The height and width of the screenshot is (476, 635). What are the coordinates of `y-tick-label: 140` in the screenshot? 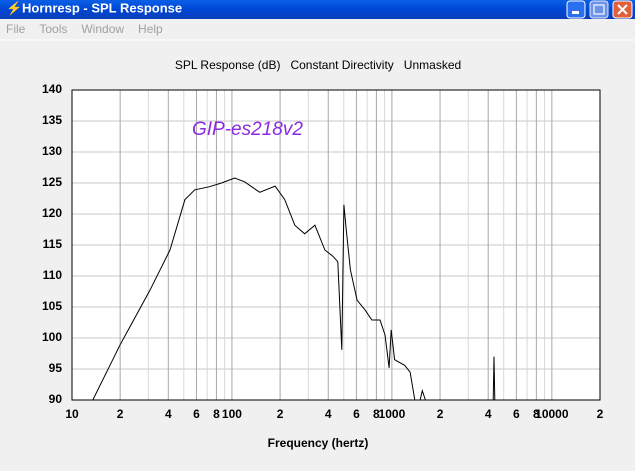 It's located at (52, 89).